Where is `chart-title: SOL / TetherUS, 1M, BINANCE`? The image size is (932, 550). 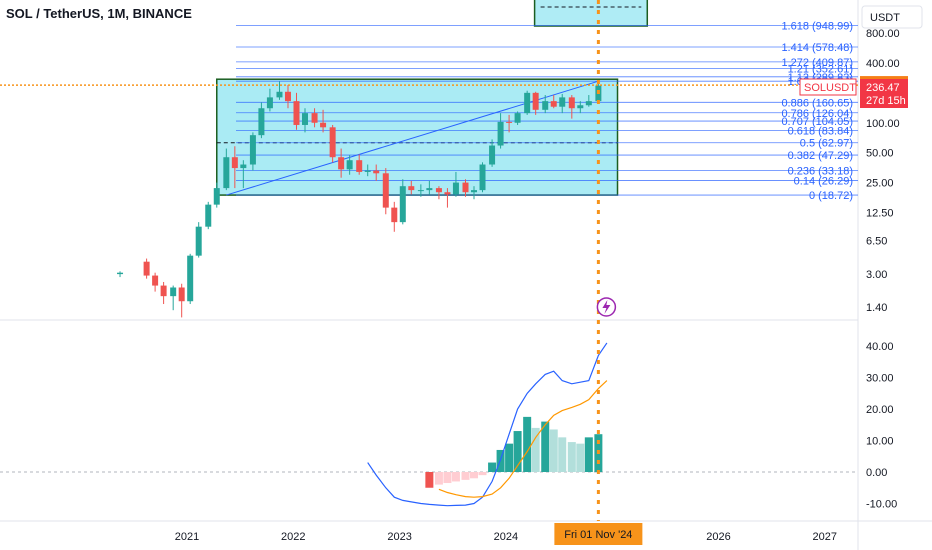 chart-title: SOL / TetherUS, 1M, BINANCE is located at coordinates (99, 13).